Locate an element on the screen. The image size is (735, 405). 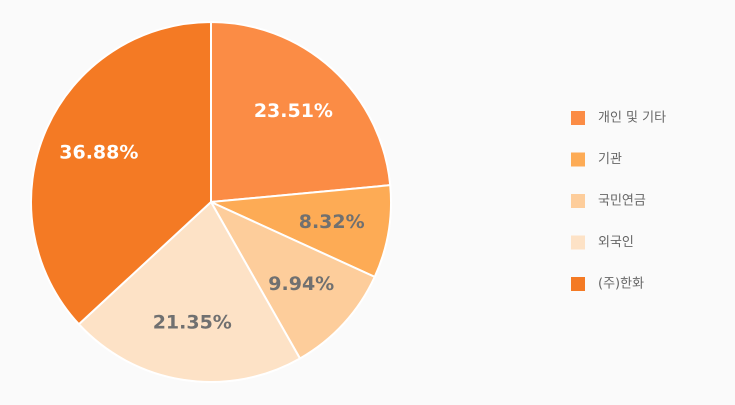
value-label: 9.94% is located at coordinates (301, 284).